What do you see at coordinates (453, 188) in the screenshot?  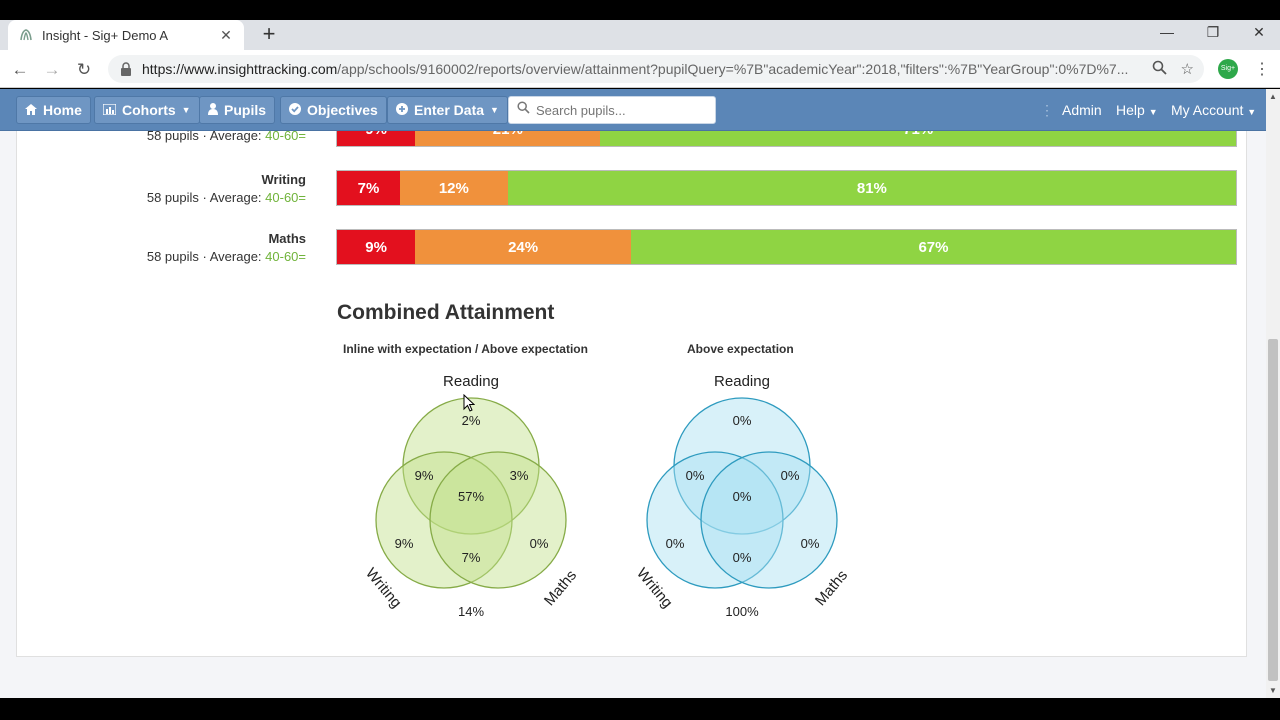 I see `bar-segment-working-towards: 12%` at bounding box center [453, 188].